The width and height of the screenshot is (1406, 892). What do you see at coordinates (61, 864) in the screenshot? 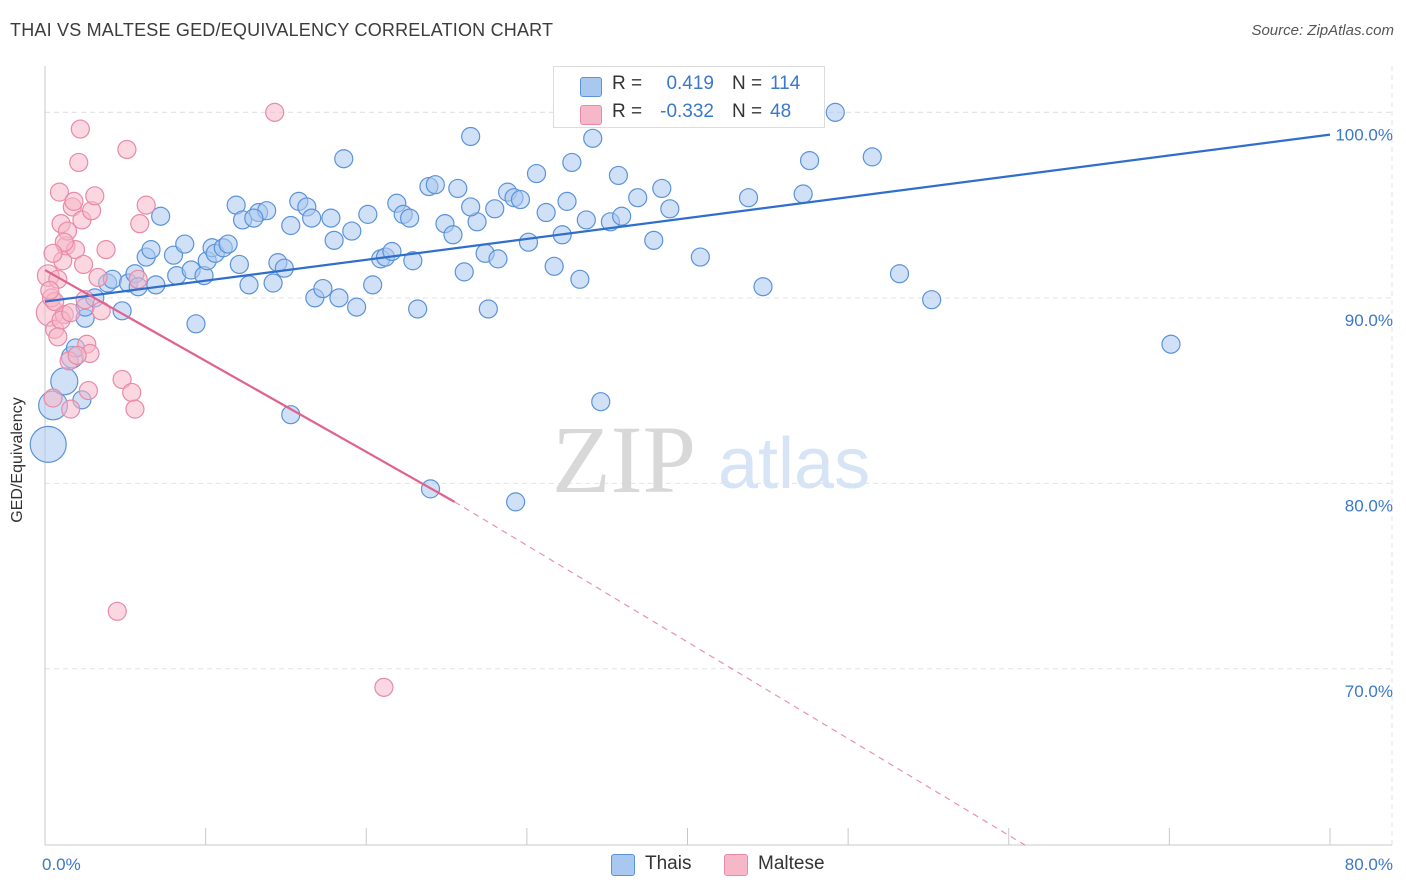
I see `x-tick-label: 0.0%` at bounding box center [61, 864].